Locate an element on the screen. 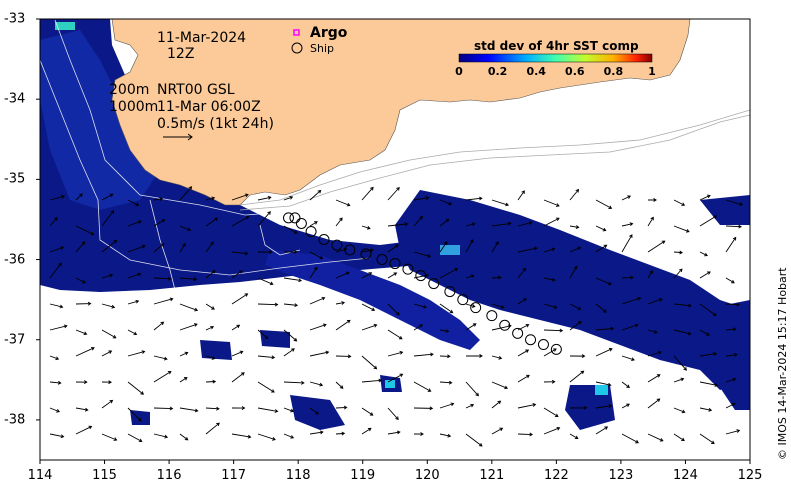 This screenshot has width=791, height=492. sst-patch-s5 is located at coordinates (216, 350).